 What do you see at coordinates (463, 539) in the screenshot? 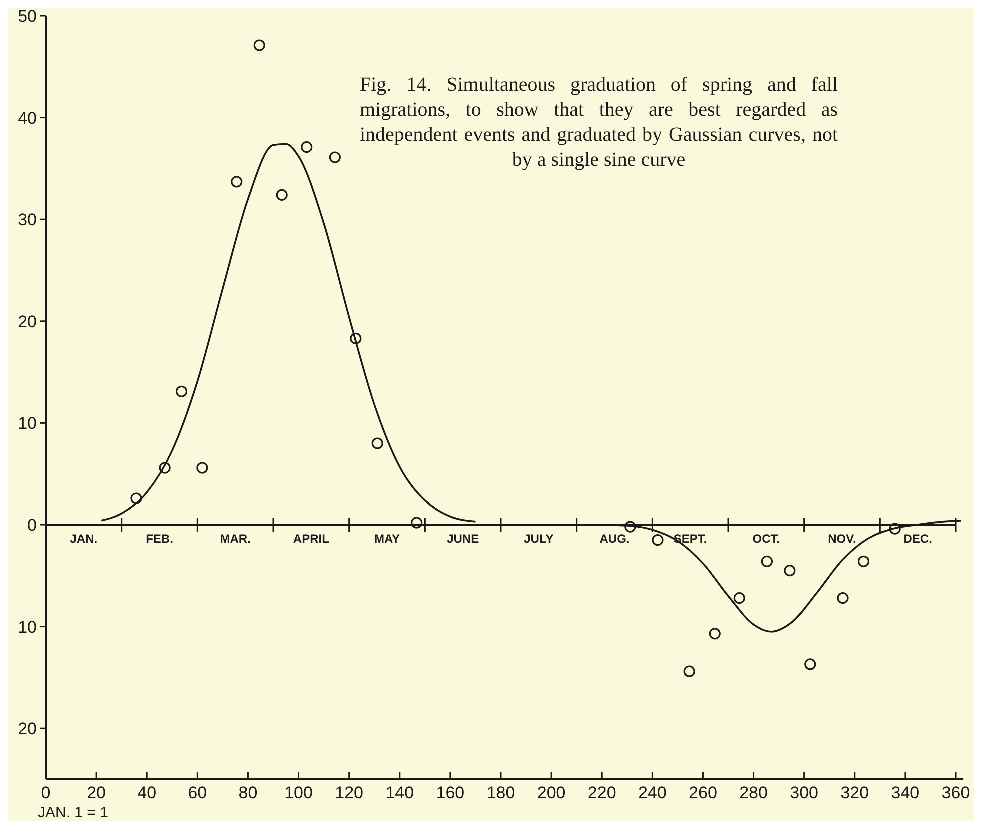
I see `annotation: JUNE` at bounding box center [463, 539].